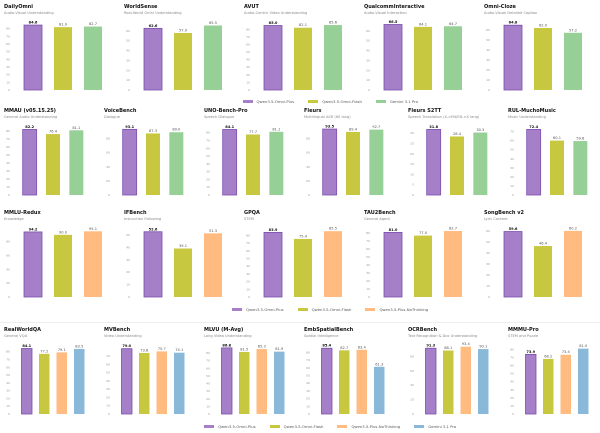 The width and height of the screenshot is (600, 433). Describe the element at coordinates (449, 161) in the screenshot. I see `plot-area: 0 5 10 15 20 25 30 31.8 28.4 30.3` at that location.